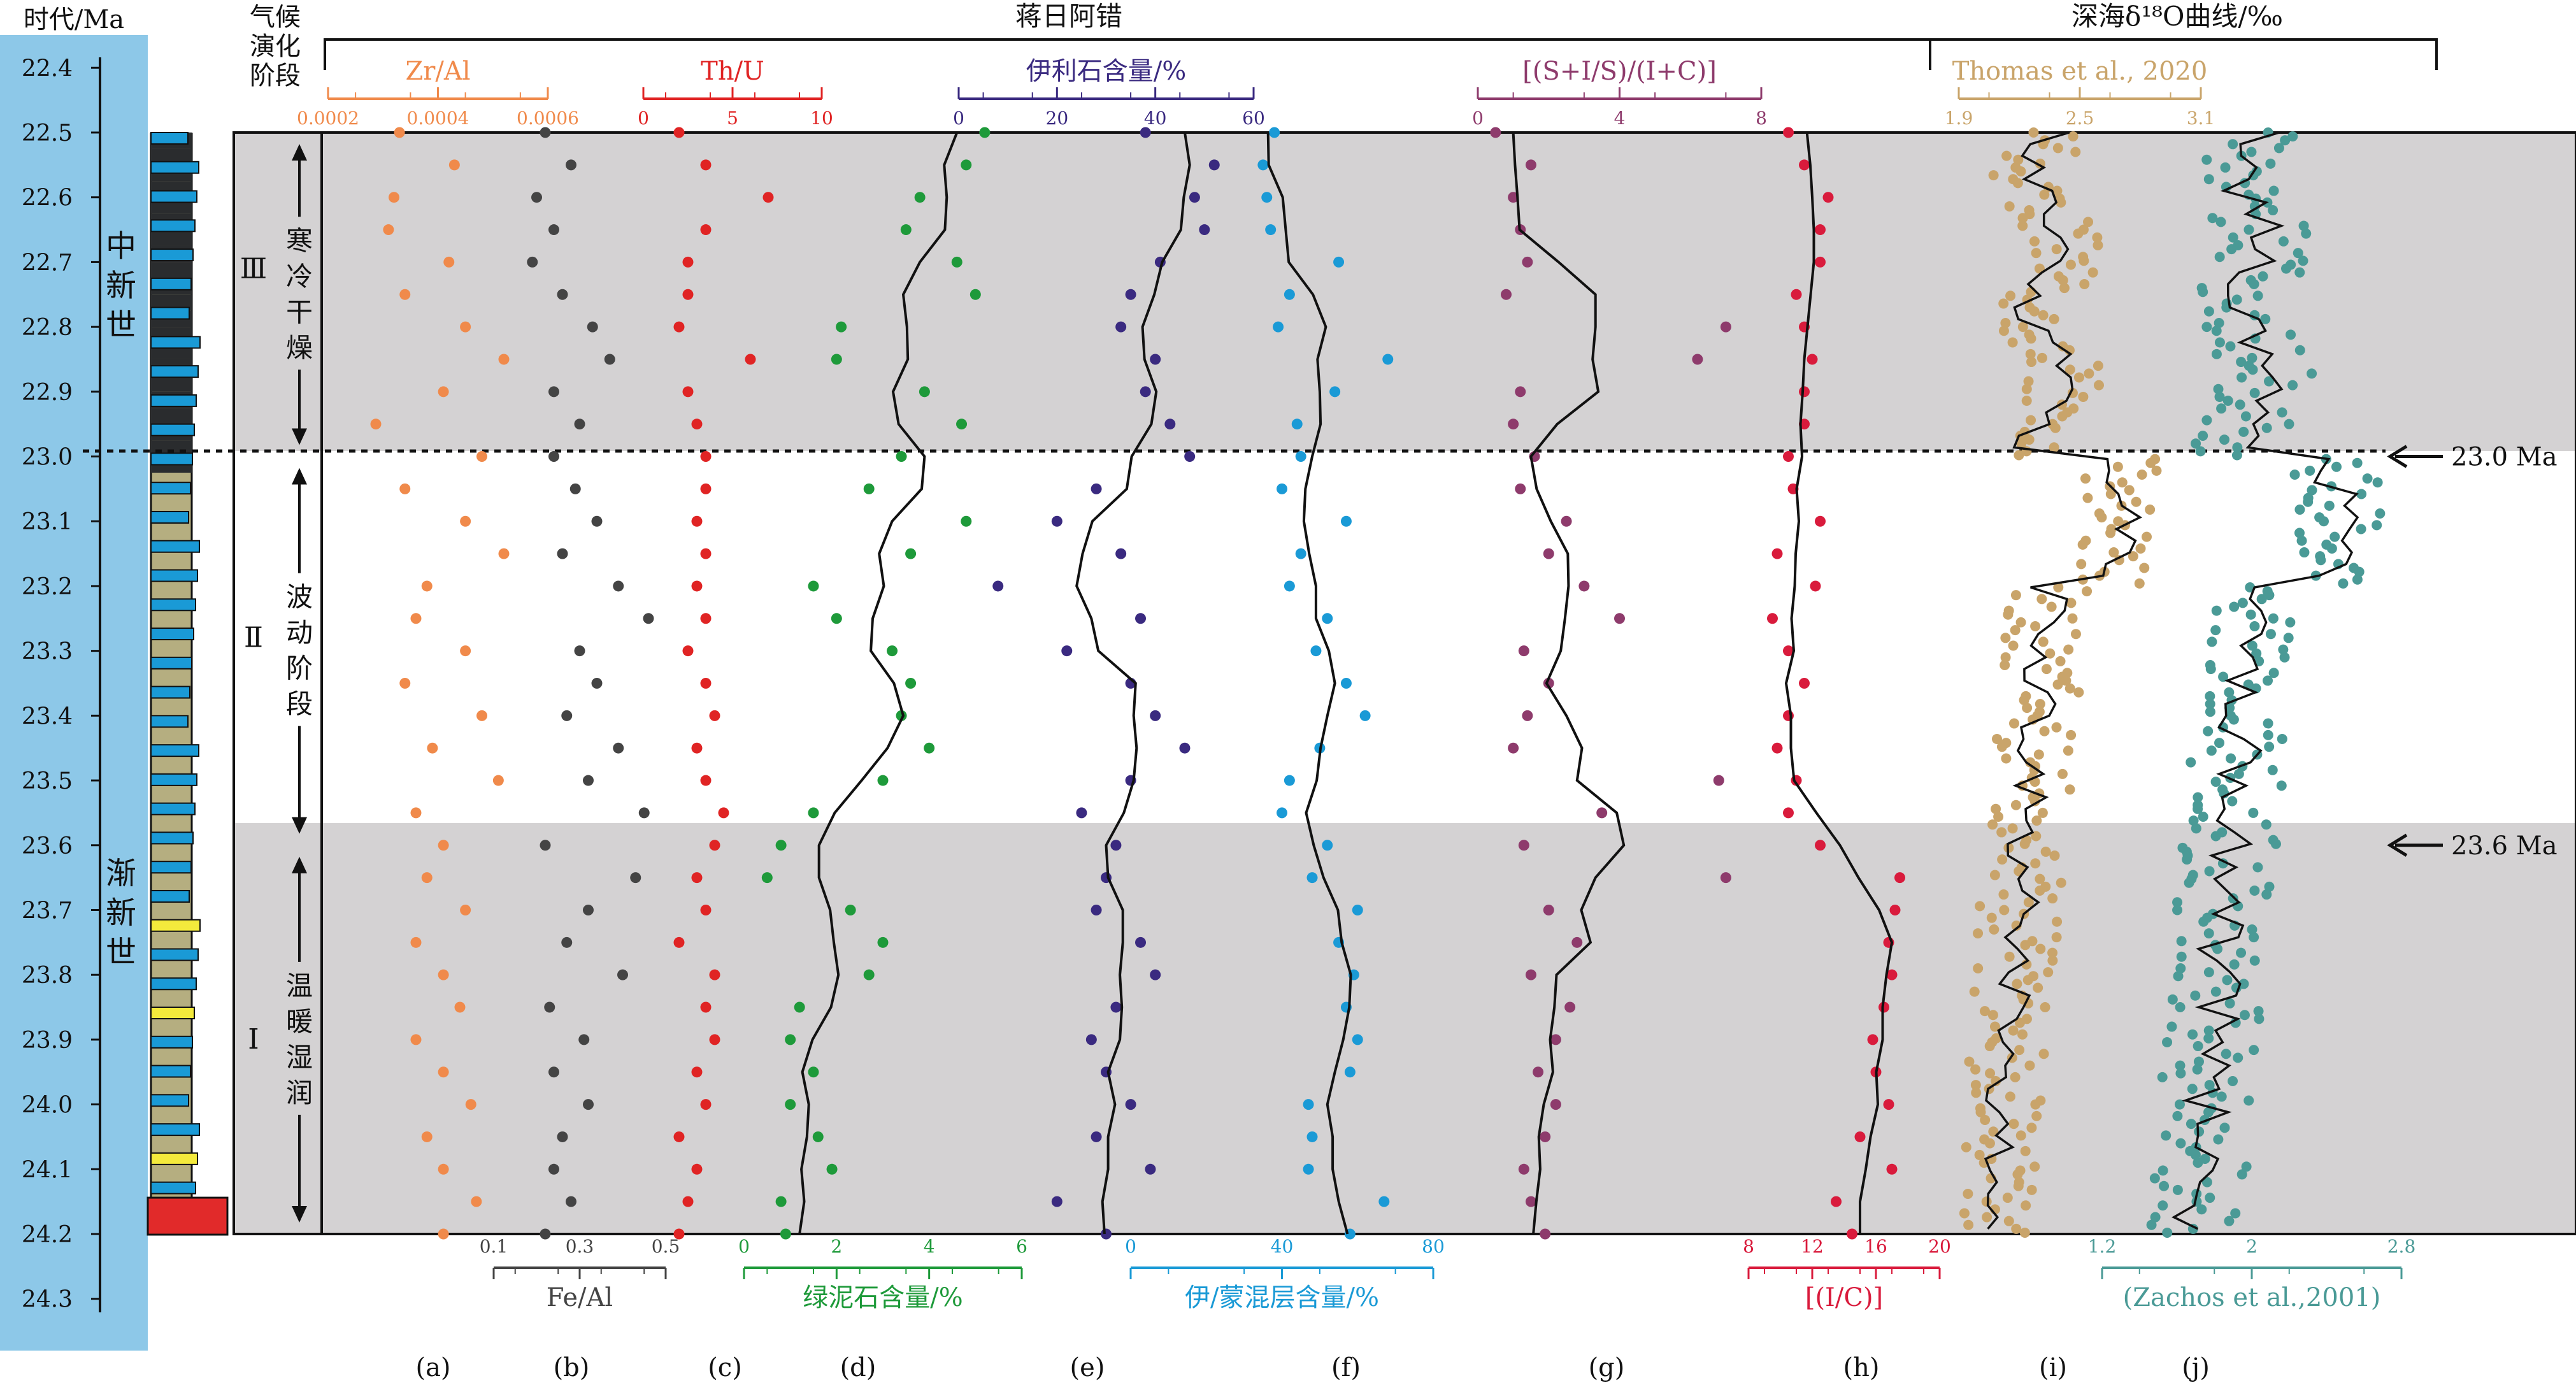 This screenshot has height=1392, width=2576. Describe the element at coordinates (2080, 118) in the screenshot. I see `panel-tick-label: 2.5` at that location.